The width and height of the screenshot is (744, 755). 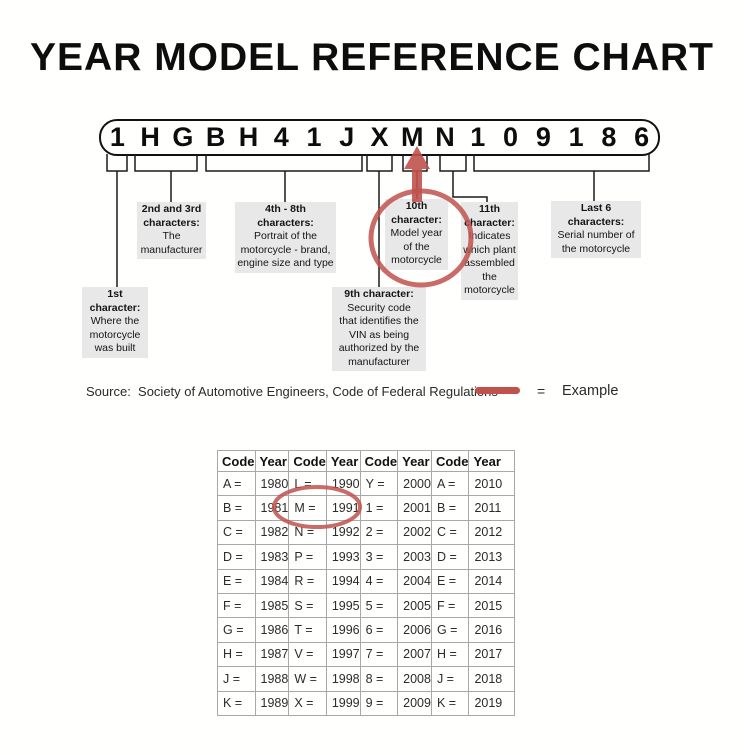 I want to click on code-cell: M =, so click(x=307, y=508).